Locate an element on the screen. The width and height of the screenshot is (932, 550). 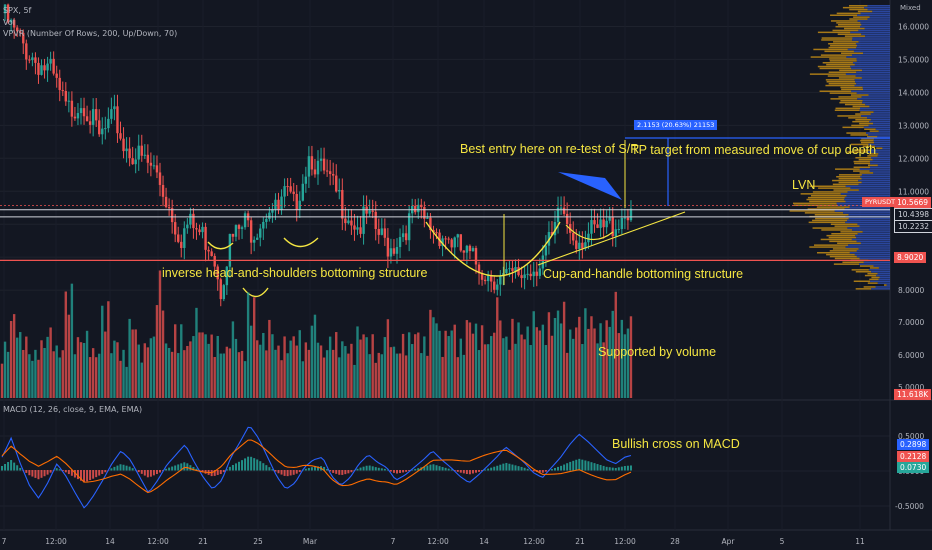
volume-indicator-label: Vol is located at coordinates (9, 22).